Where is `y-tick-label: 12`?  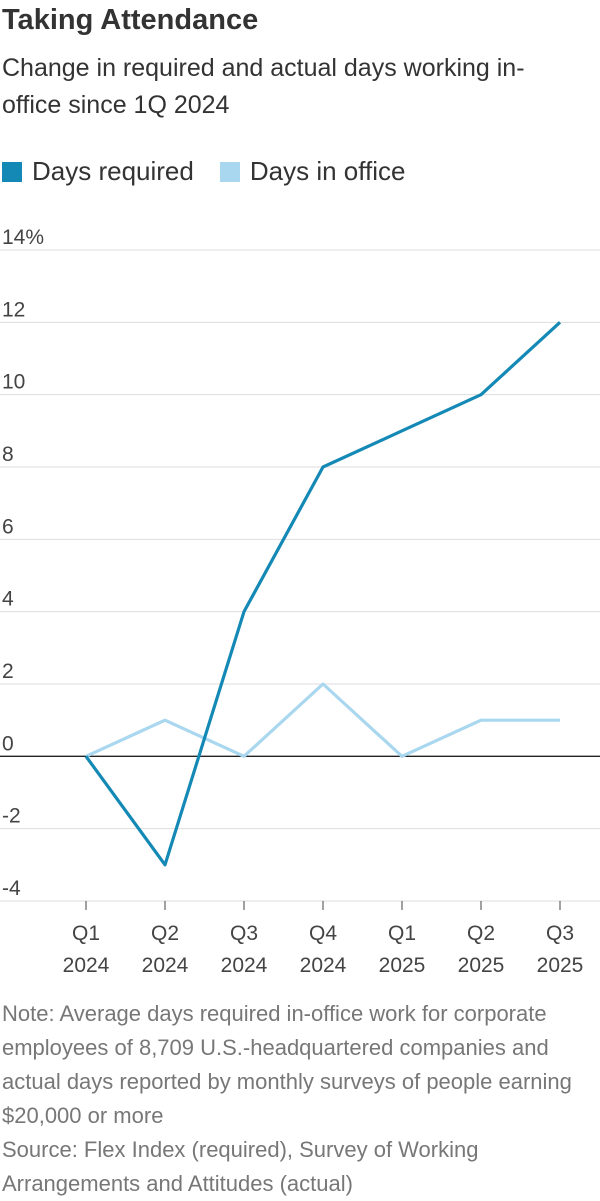
y-tick-label: 12 is located at coordinates (13, 309).